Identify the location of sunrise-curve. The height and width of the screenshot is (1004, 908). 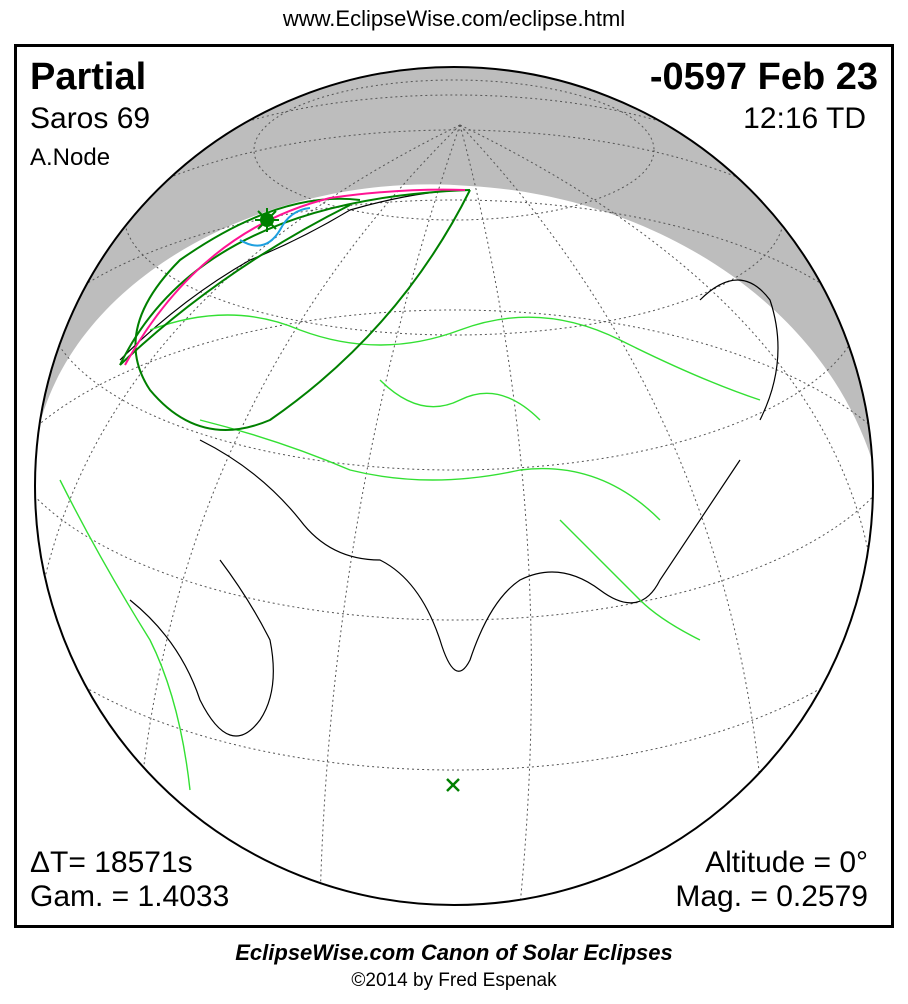
(295, 277).